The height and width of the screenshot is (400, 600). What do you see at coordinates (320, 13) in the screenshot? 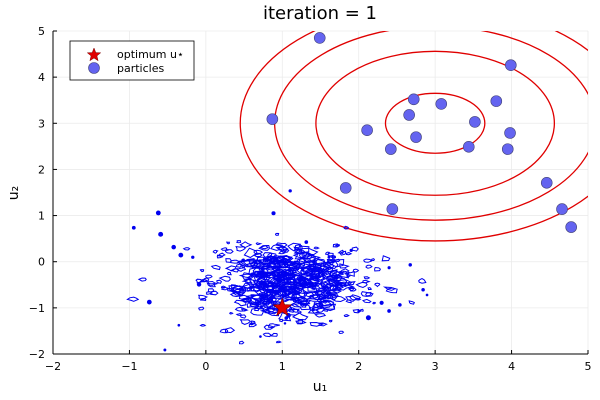
I see `chart-title: iteration = 1` at bounding box center [320, 13].